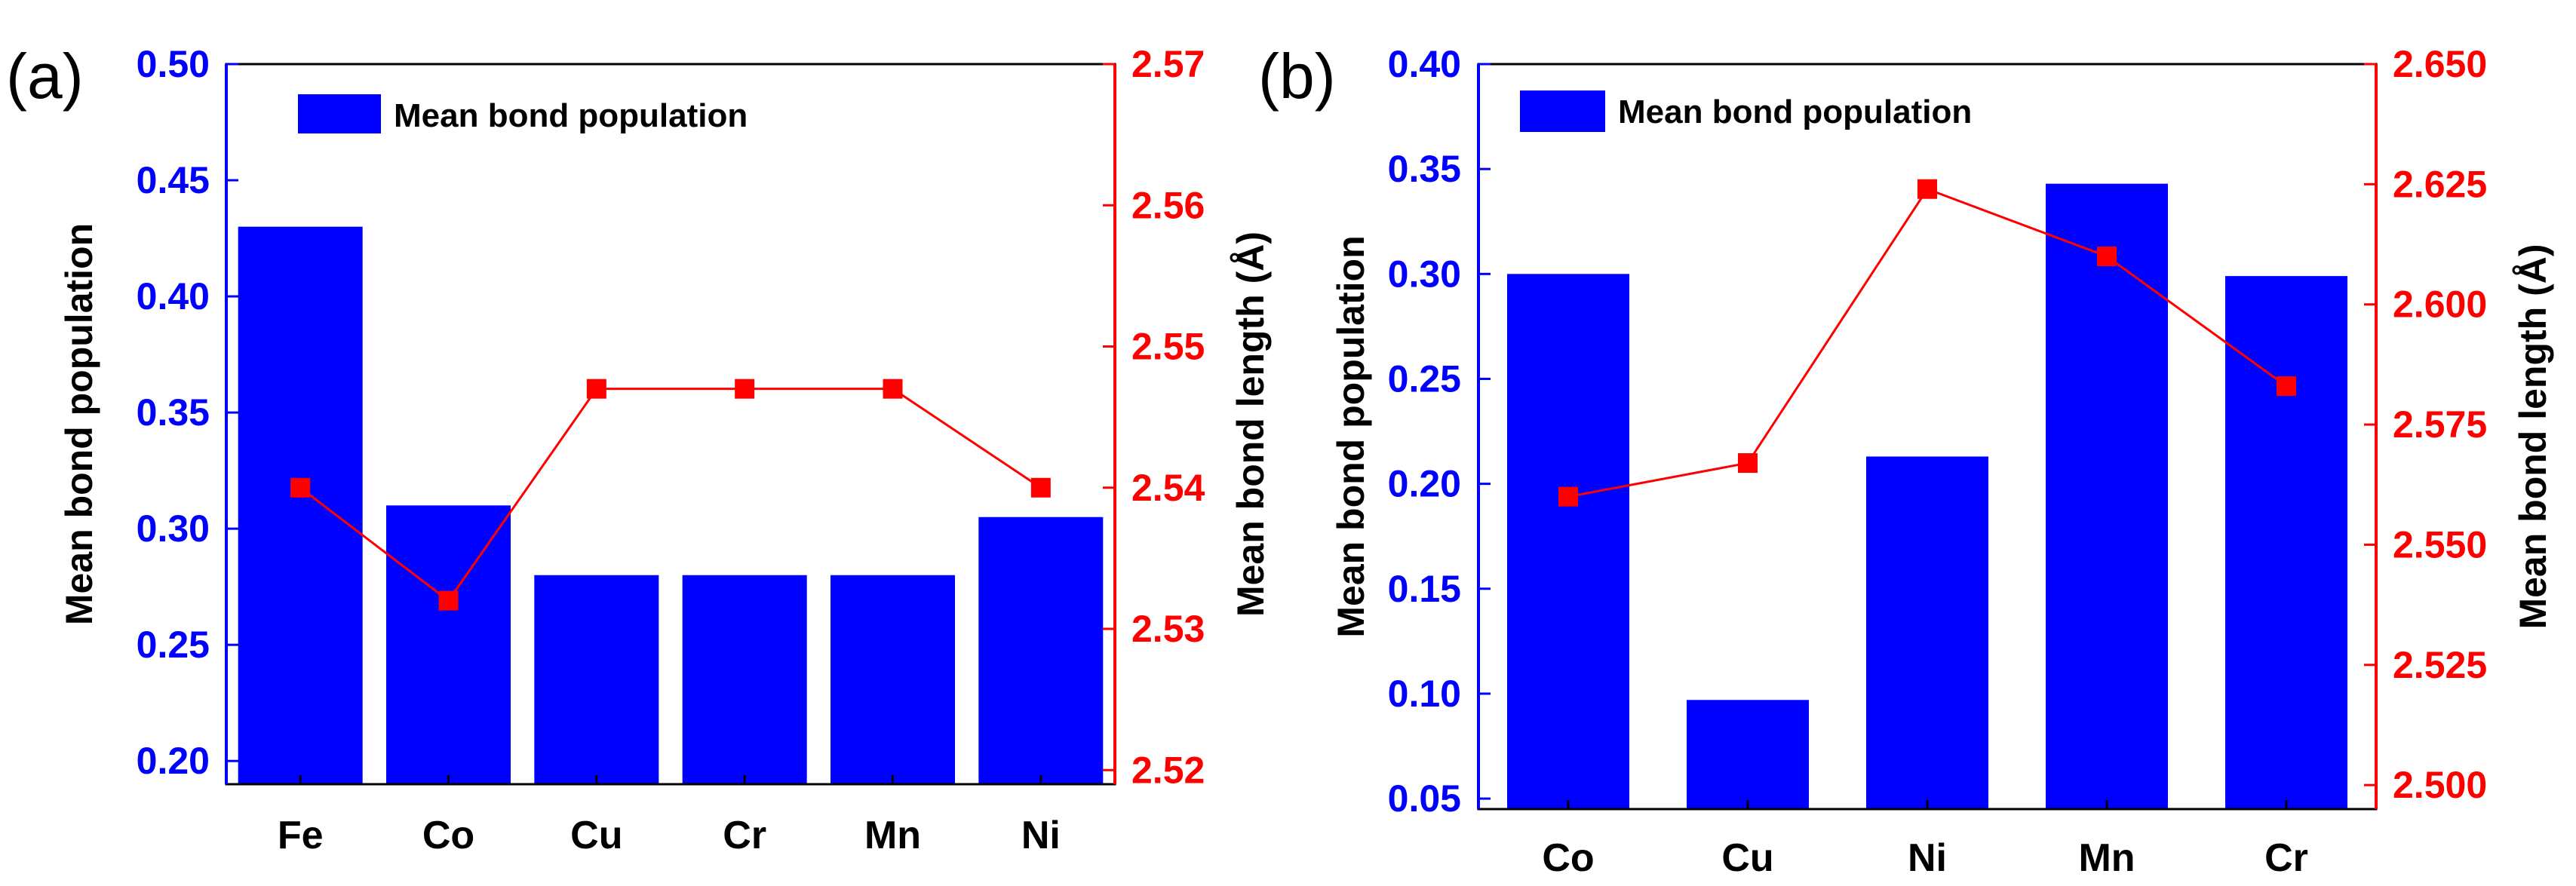  I want to click on right-tick-label: 2.54, so click(1168, 488).